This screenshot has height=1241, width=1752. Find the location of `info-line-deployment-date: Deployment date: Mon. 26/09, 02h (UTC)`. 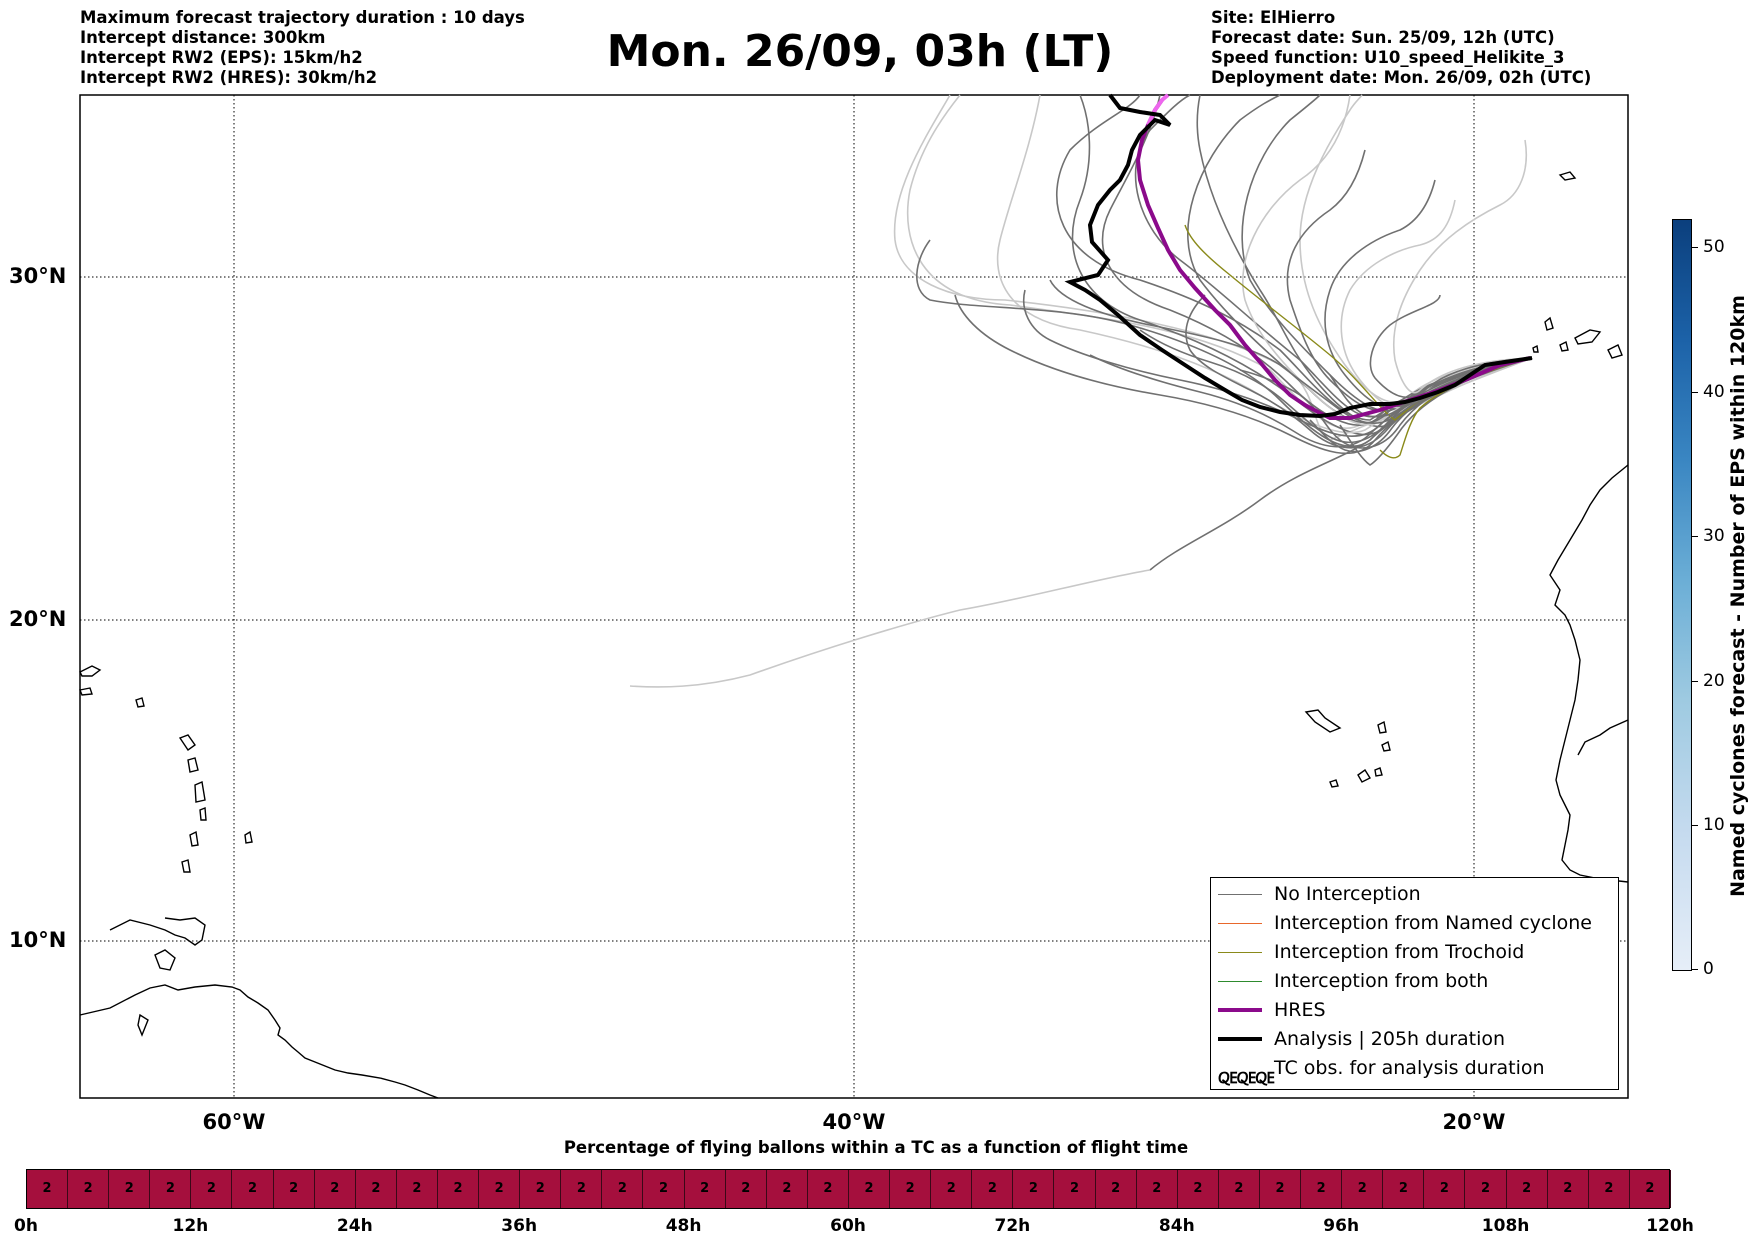

info-line-deployment-date: Deployment date: Mon. 26/09, 02h (UTC) is located at coordinates (1401, 77).